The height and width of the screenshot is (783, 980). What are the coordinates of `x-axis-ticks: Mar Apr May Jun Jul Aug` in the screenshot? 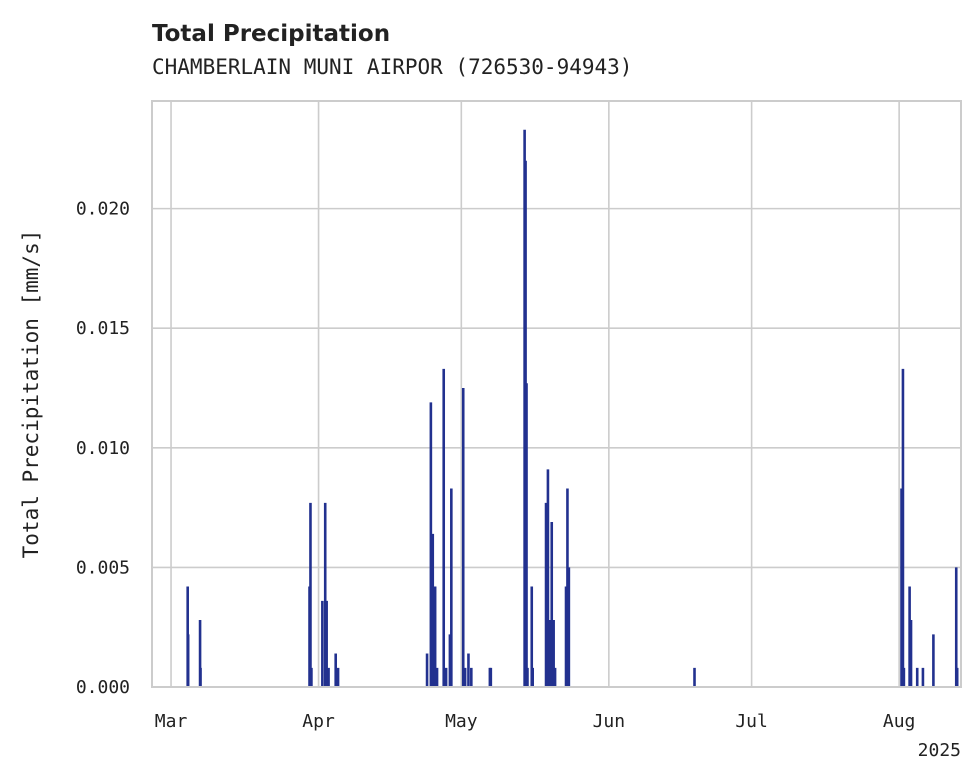 It's located at (535, 721).